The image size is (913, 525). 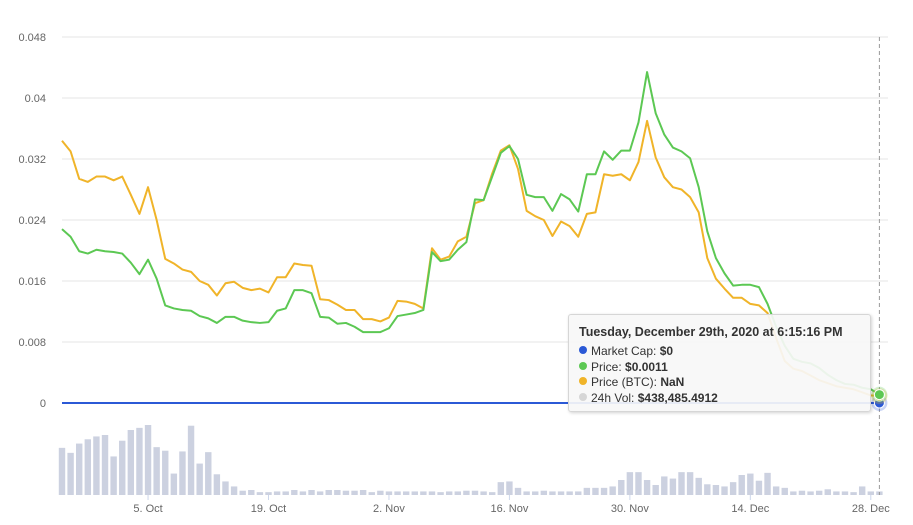 I want to click on tooltip-value: $438,485.4912, so click(x=677, y=397).